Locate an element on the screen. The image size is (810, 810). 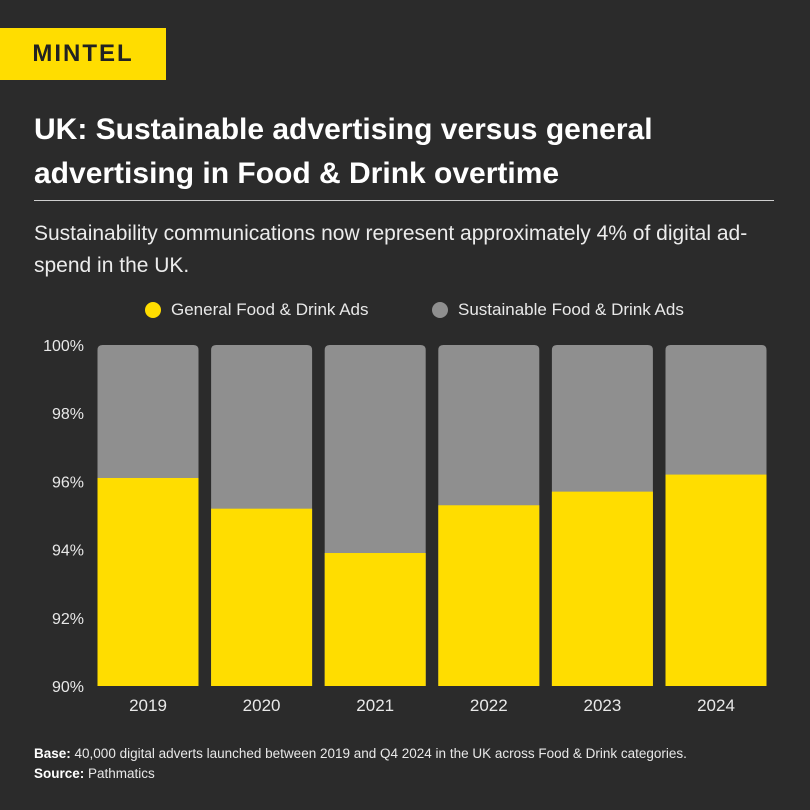
footer-source: Source: Pathmatics is located at coordinates (414, 774).